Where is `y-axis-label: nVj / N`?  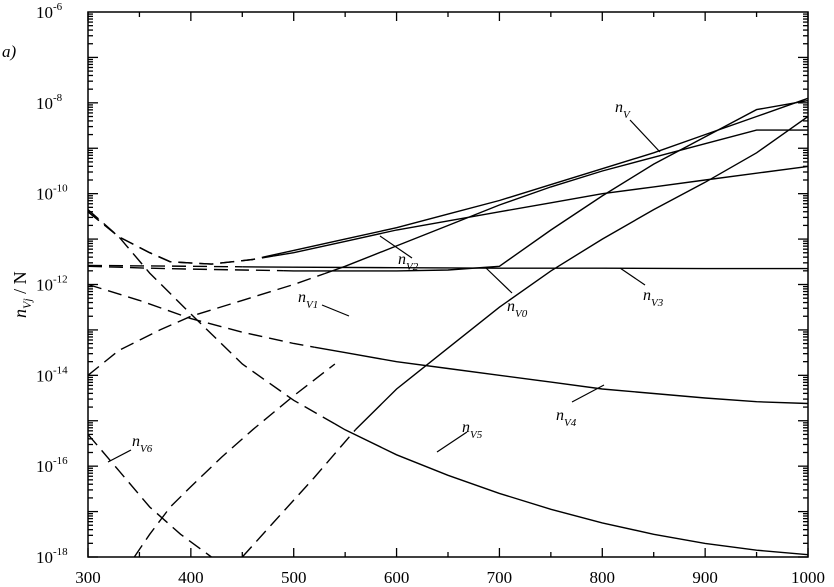
y-axis-label: nVj / N is located at coordinates (22, 294).